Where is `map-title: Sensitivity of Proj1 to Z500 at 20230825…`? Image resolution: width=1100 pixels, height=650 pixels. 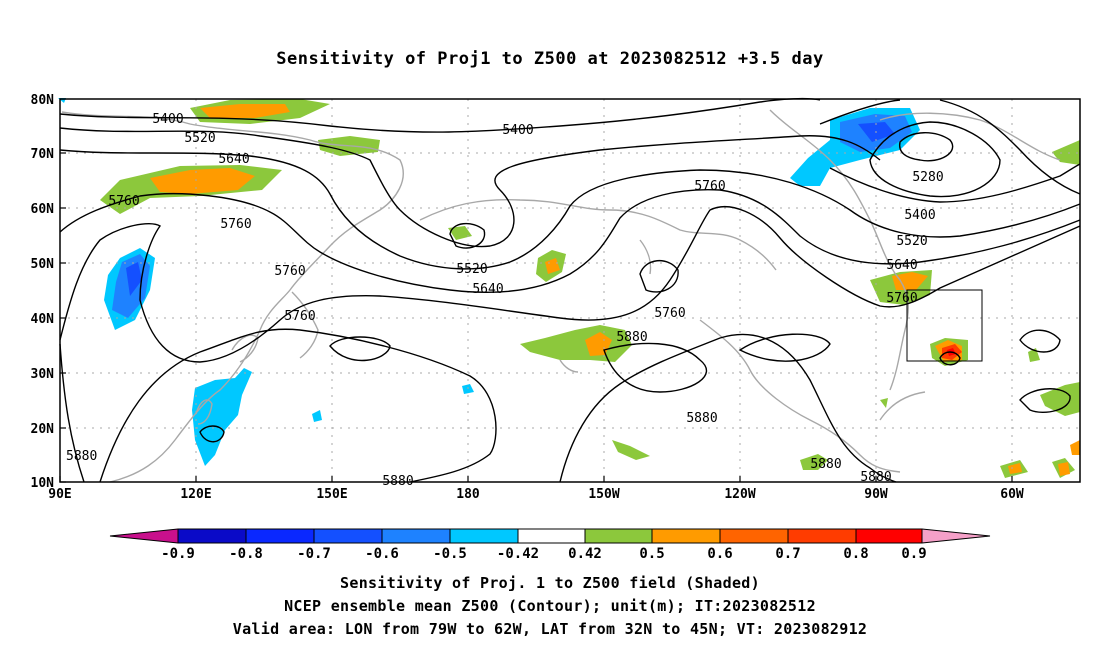 map-title: Sensitivity of Proj1 to Z500 at 20230825… is located at coordinates (550, 59).